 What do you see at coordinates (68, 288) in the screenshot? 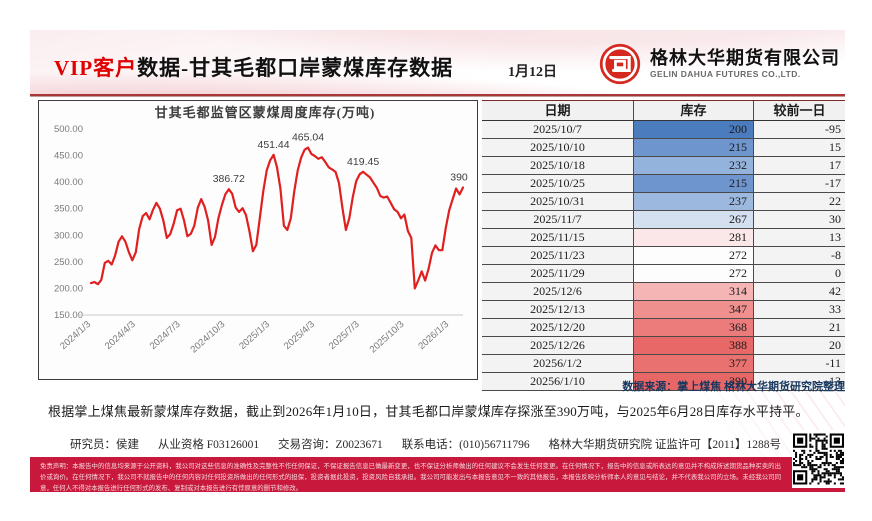
I see `y-axis-tick: 200.00` at bounding box center [68, 288].